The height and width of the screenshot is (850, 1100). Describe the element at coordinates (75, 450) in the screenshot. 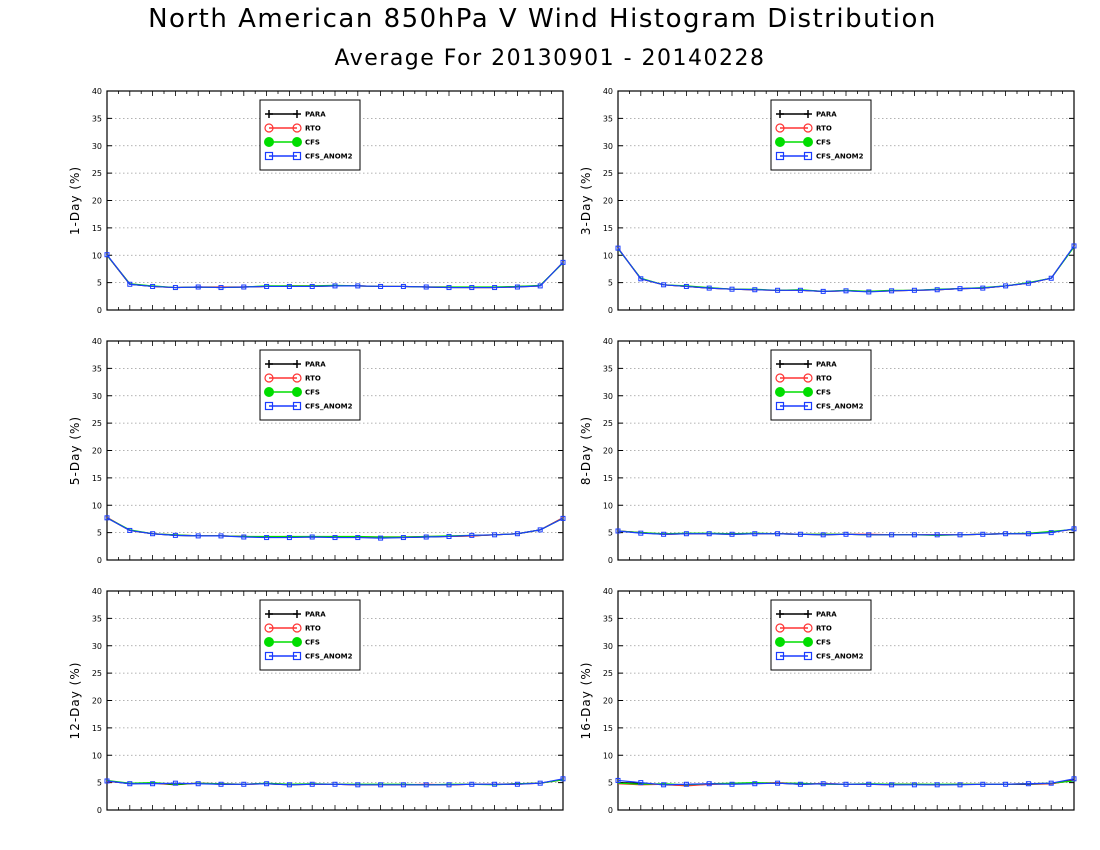

I see `y-axis-label: 5-Day (%)` at that location.